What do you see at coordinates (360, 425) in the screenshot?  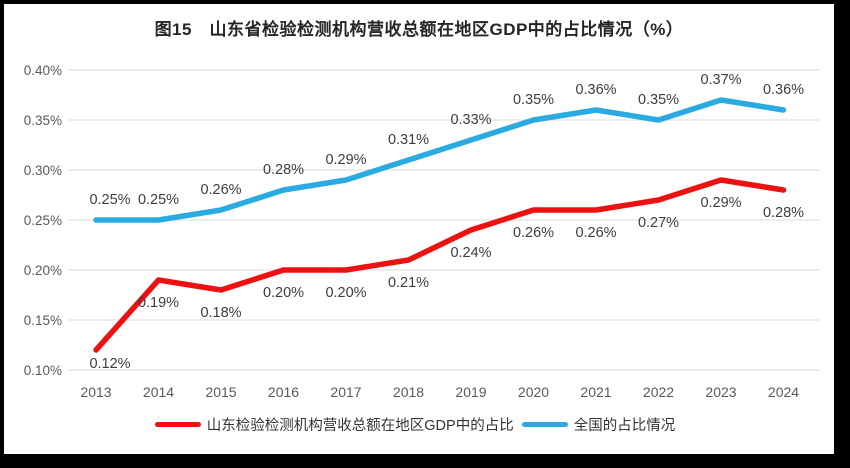 I see `legend-label-shandong: 山东检验检测机构营收总额在地区GDP中的占比` at bounding box center [360, 425].